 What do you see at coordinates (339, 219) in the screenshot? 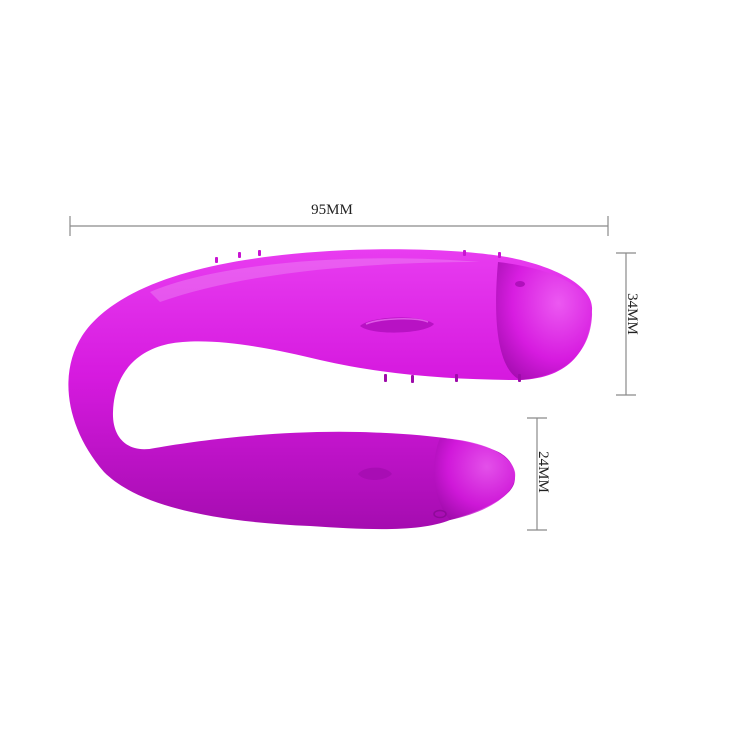
I see `width-dimension: 95MM` at bounding box center [339, 219].